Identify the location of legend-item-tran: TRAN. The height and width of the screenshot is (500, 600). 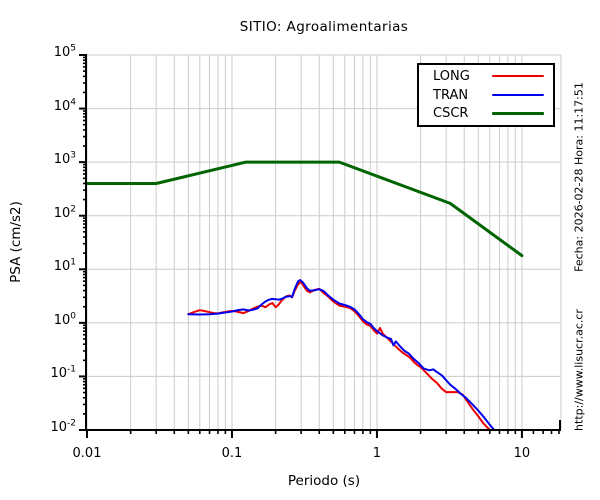
(486, 95).